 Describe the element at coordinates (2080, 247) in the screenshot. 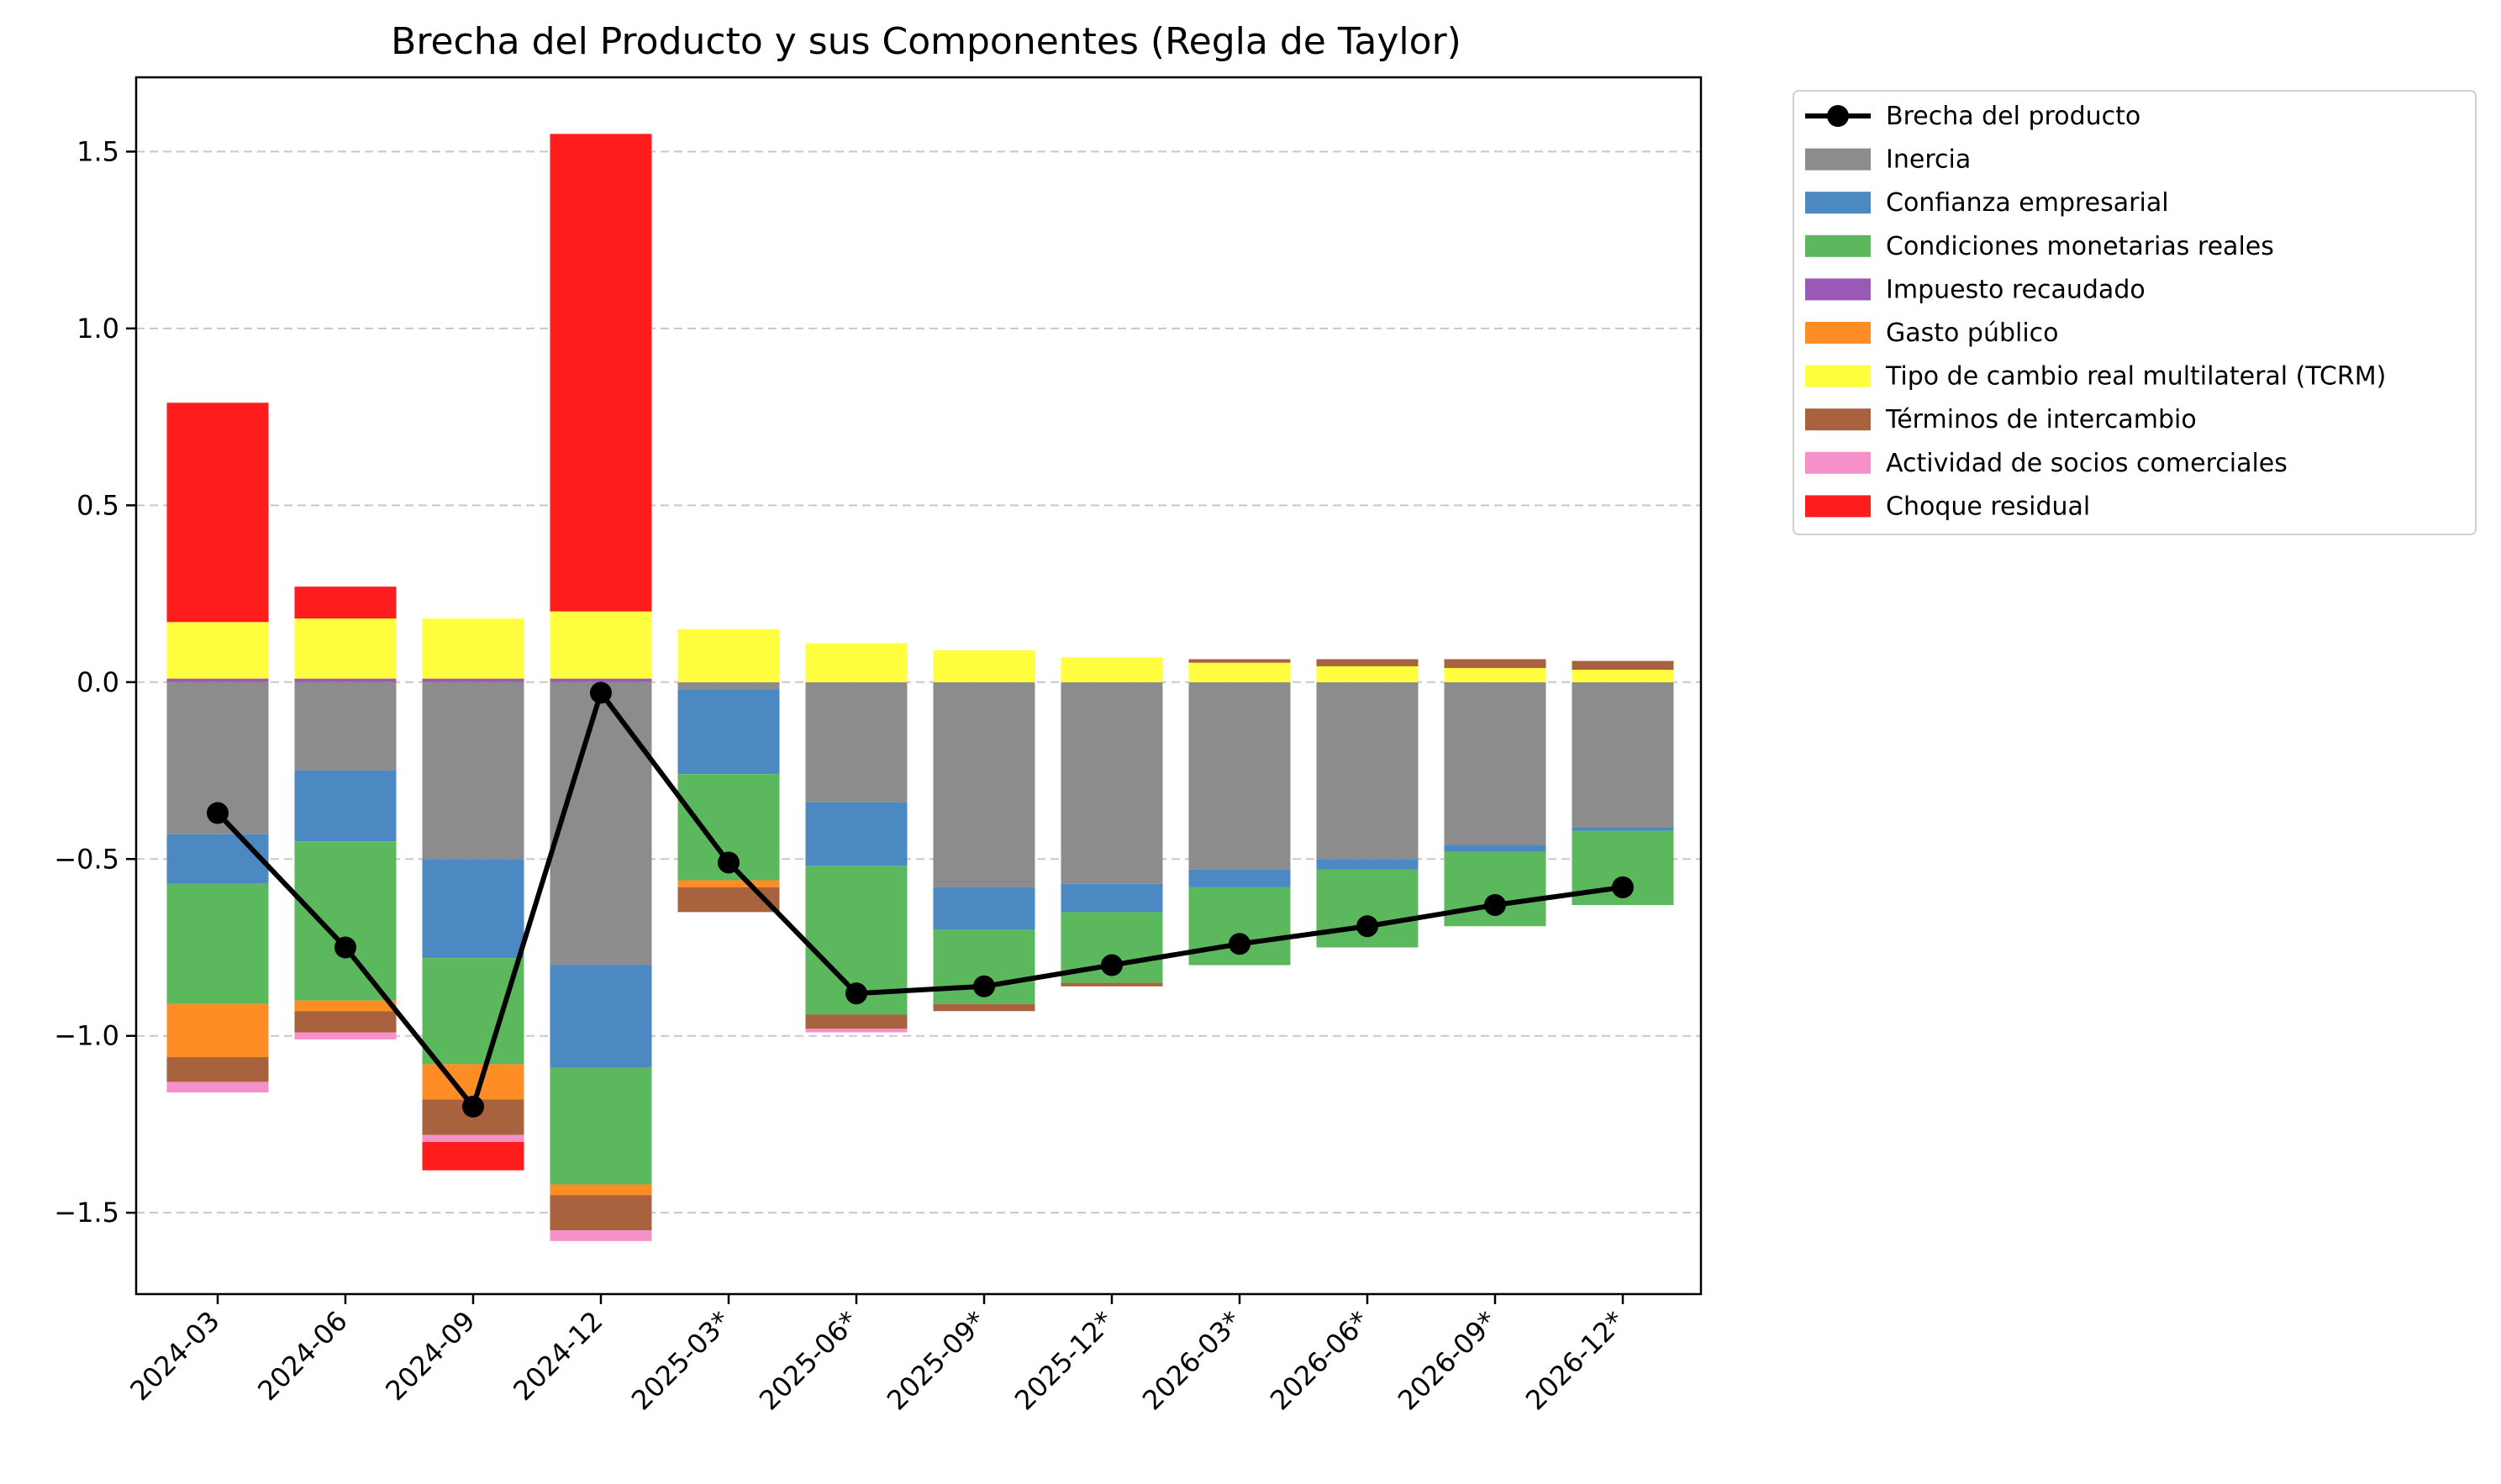

I see `legend-label: Condiciones monetarias reales` at that location.